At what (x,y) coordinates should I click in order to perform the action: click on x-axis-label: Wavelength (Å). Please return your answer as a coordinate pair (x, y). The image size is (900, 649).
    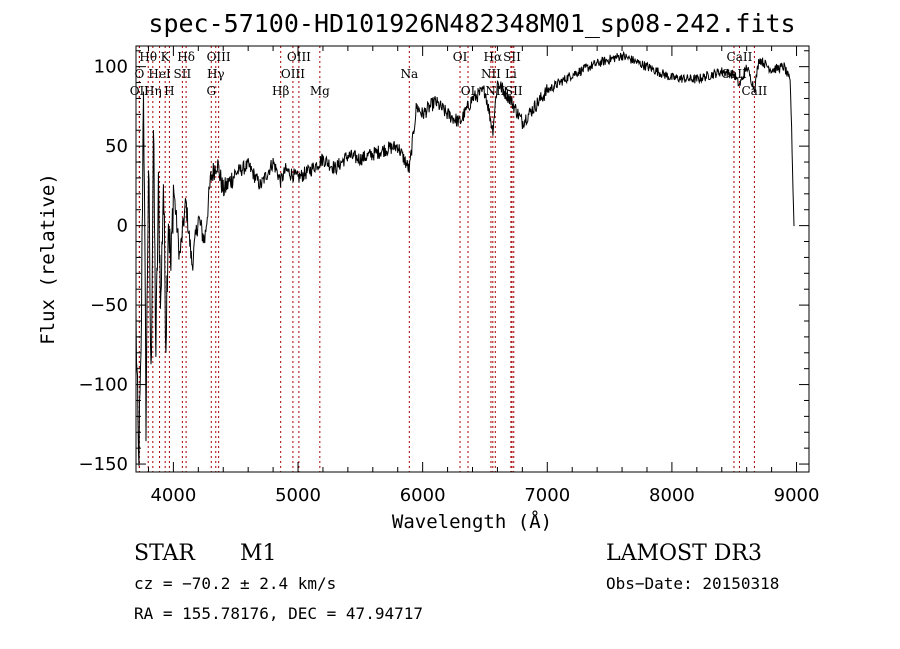
    Looking at the image, I should click on (472, 521).